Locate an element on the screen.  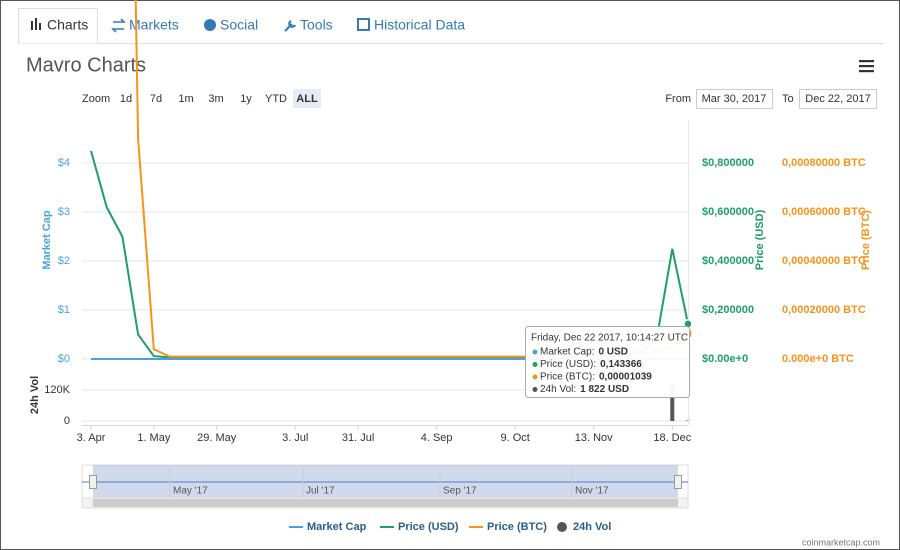
navigator-label: May '17 is located at coordinates (190, 491).